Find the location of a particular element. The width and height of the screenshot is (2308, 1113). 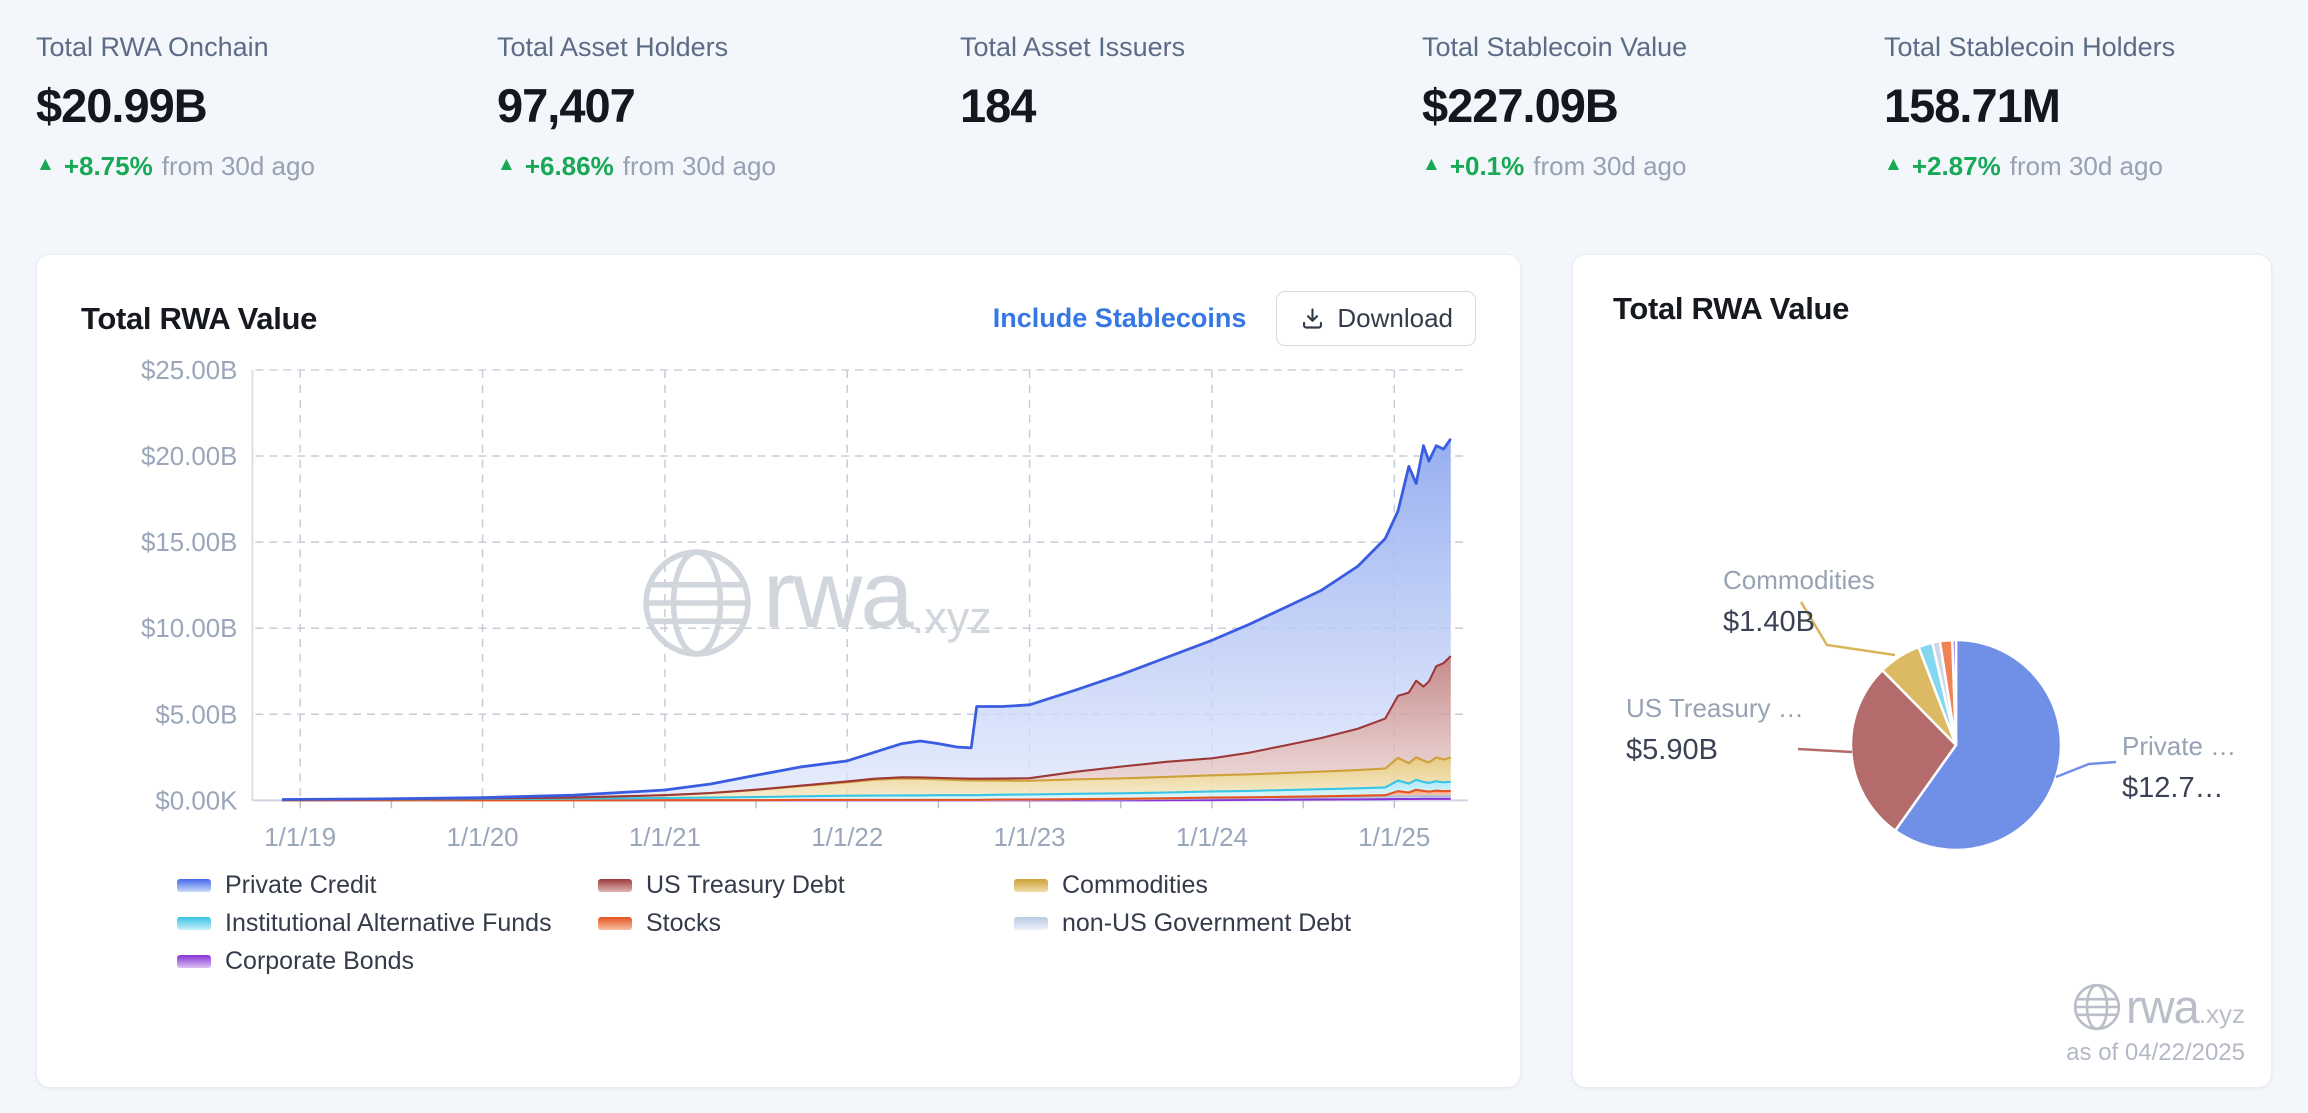

stat-value: $20.99B is located at coordinates (122, 105).